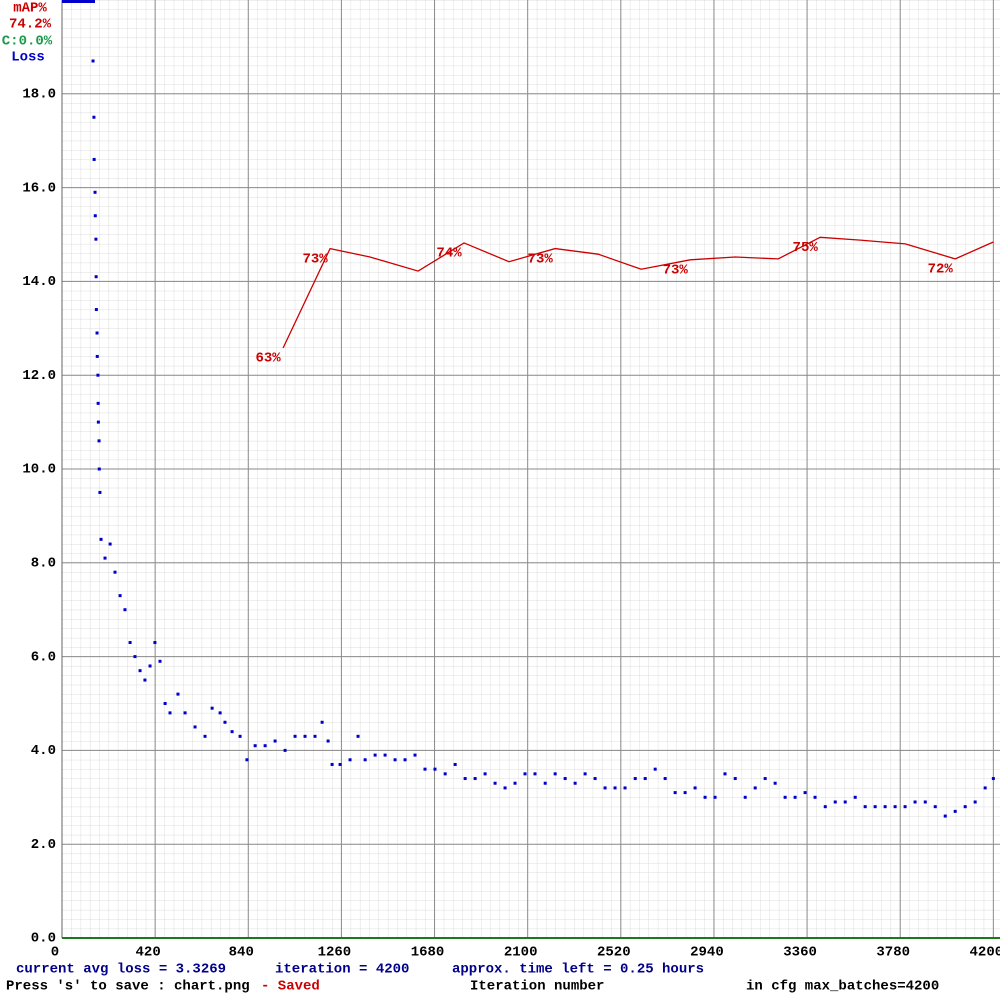 This screenshot has height=1000, width=1000. I want to click on y-tick-label: 4.0, so click(43, 751).